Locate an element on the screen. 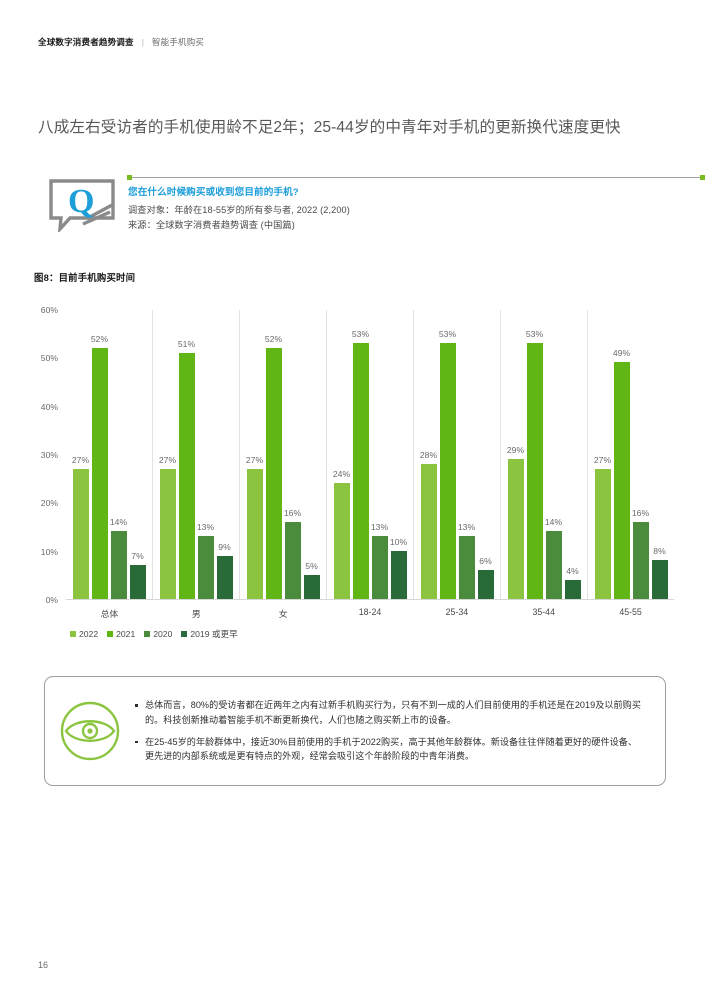 This screenshot has height=1004, width=710. eye-icon is located at coordinates (90, 731).